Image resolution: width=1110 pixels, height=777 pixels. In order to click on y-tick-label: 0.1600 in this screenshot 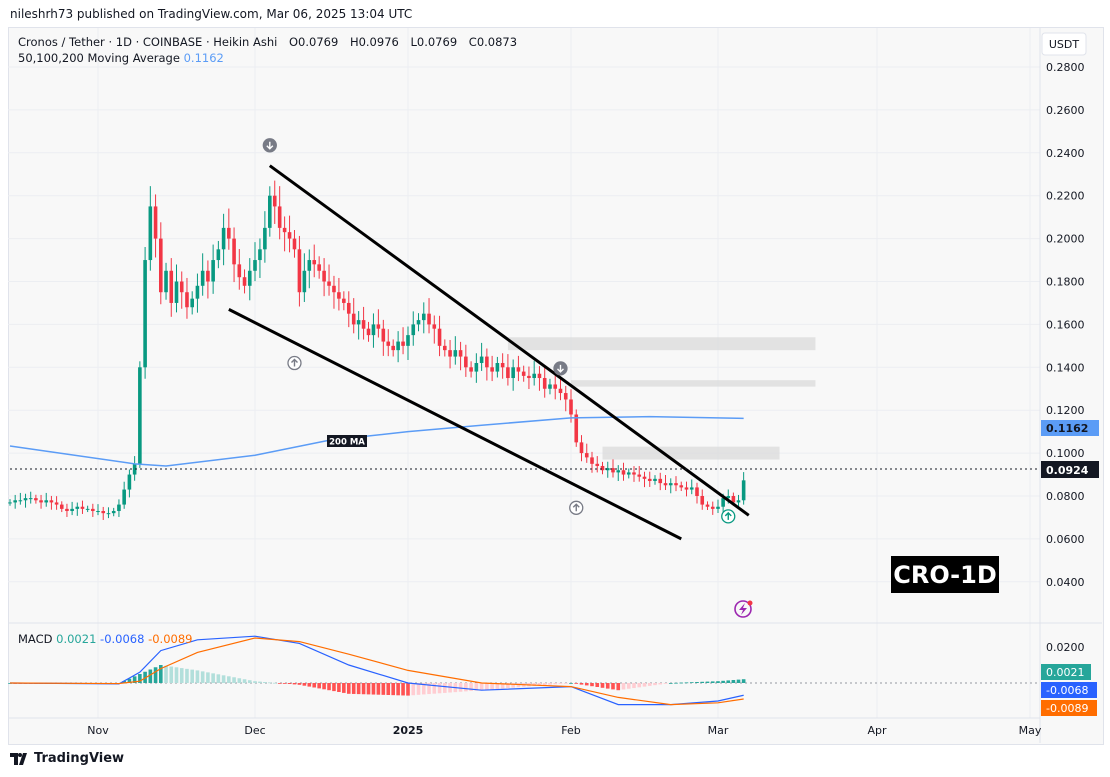, I will do `click(1065, 324)`.